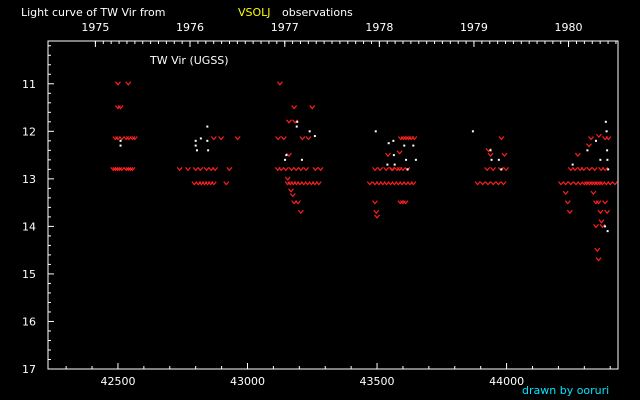 The height and width of the screenshot is (400, 640). Describe the element at coordinates (29, 84) in the screenshot. I see `y-tick-label: 11` at that location.